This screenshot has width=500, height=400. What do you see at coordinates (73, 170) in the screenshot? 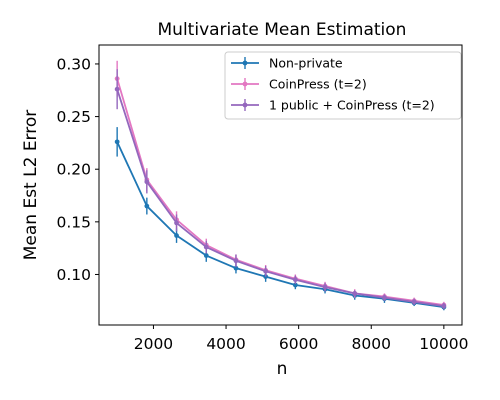
I see `y-tick-label: 0.20` at bounding box center [73, 170].